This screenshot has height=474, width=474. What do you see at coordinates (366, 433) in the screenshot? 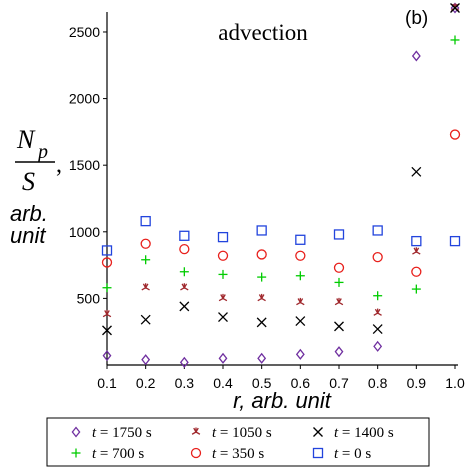
I see `legend-label-value: = 1400 s` at bounding box center [366, 433].